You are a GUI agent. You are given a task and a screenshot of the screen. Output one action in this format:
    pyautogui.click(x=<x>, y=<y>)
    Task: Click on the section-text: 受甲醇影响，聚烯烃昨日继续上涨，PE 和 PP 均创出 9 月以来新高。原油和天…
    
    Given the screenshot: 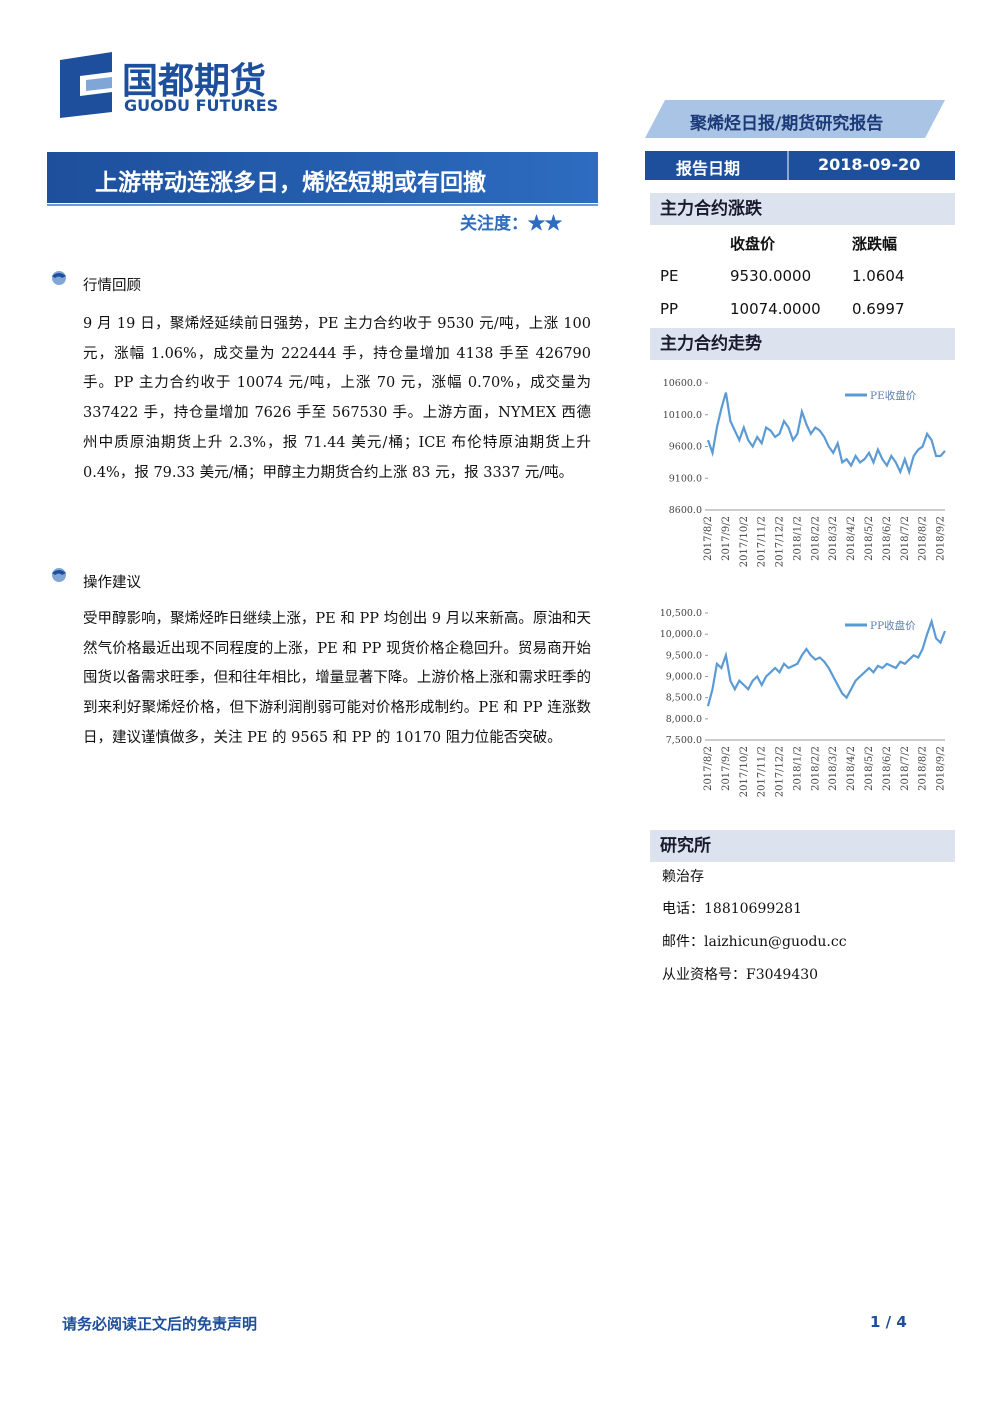 What is the action you would take?
    pyautogui.click(x=337, y=678)
    